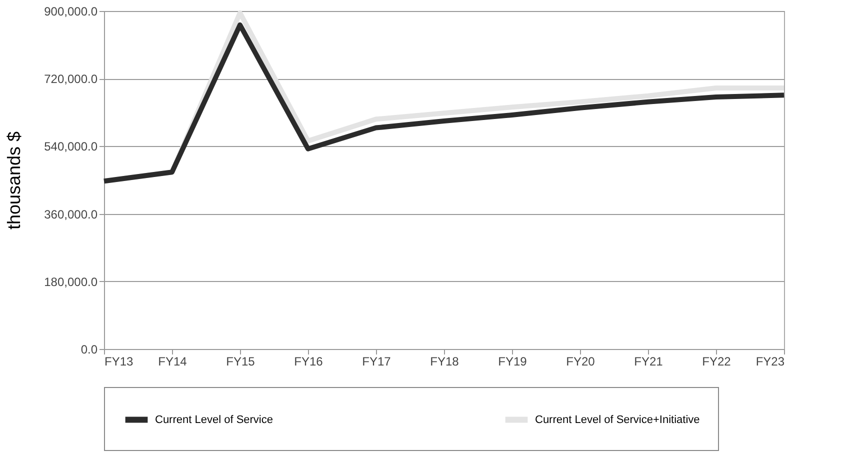  Describe the element at coordinates (309, 361) in the screenshot. I see `x-tick-label: FY16` at that location.